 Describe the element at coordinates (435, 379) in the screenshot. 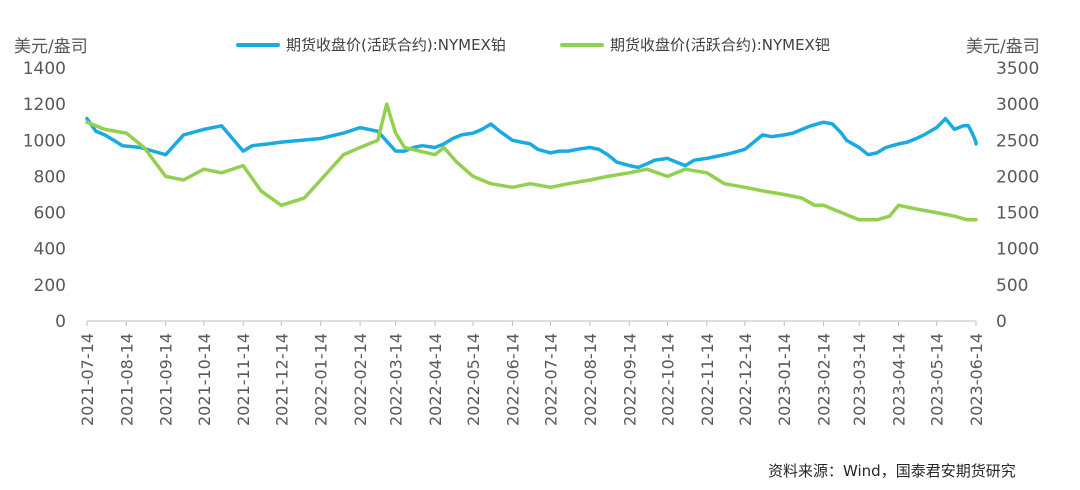

I see `x-tick-label: 2022-04-14` at that location.